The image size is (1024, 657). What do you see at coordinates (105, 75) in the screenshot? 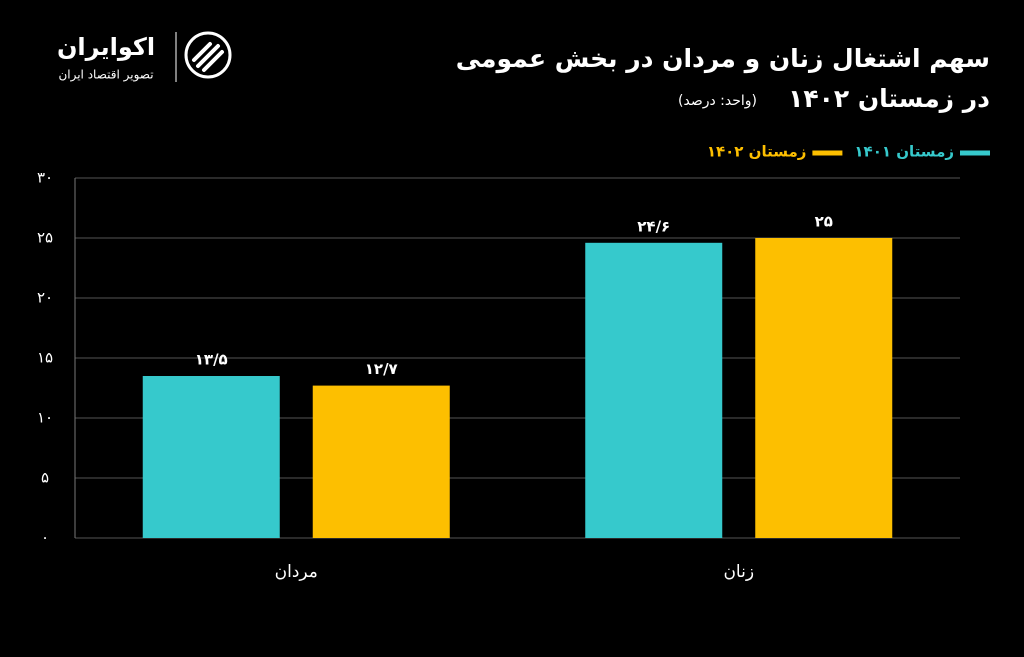
I see `brand-tagline: تصویر اقتصاد ایران` at bounding box center [105, 75].